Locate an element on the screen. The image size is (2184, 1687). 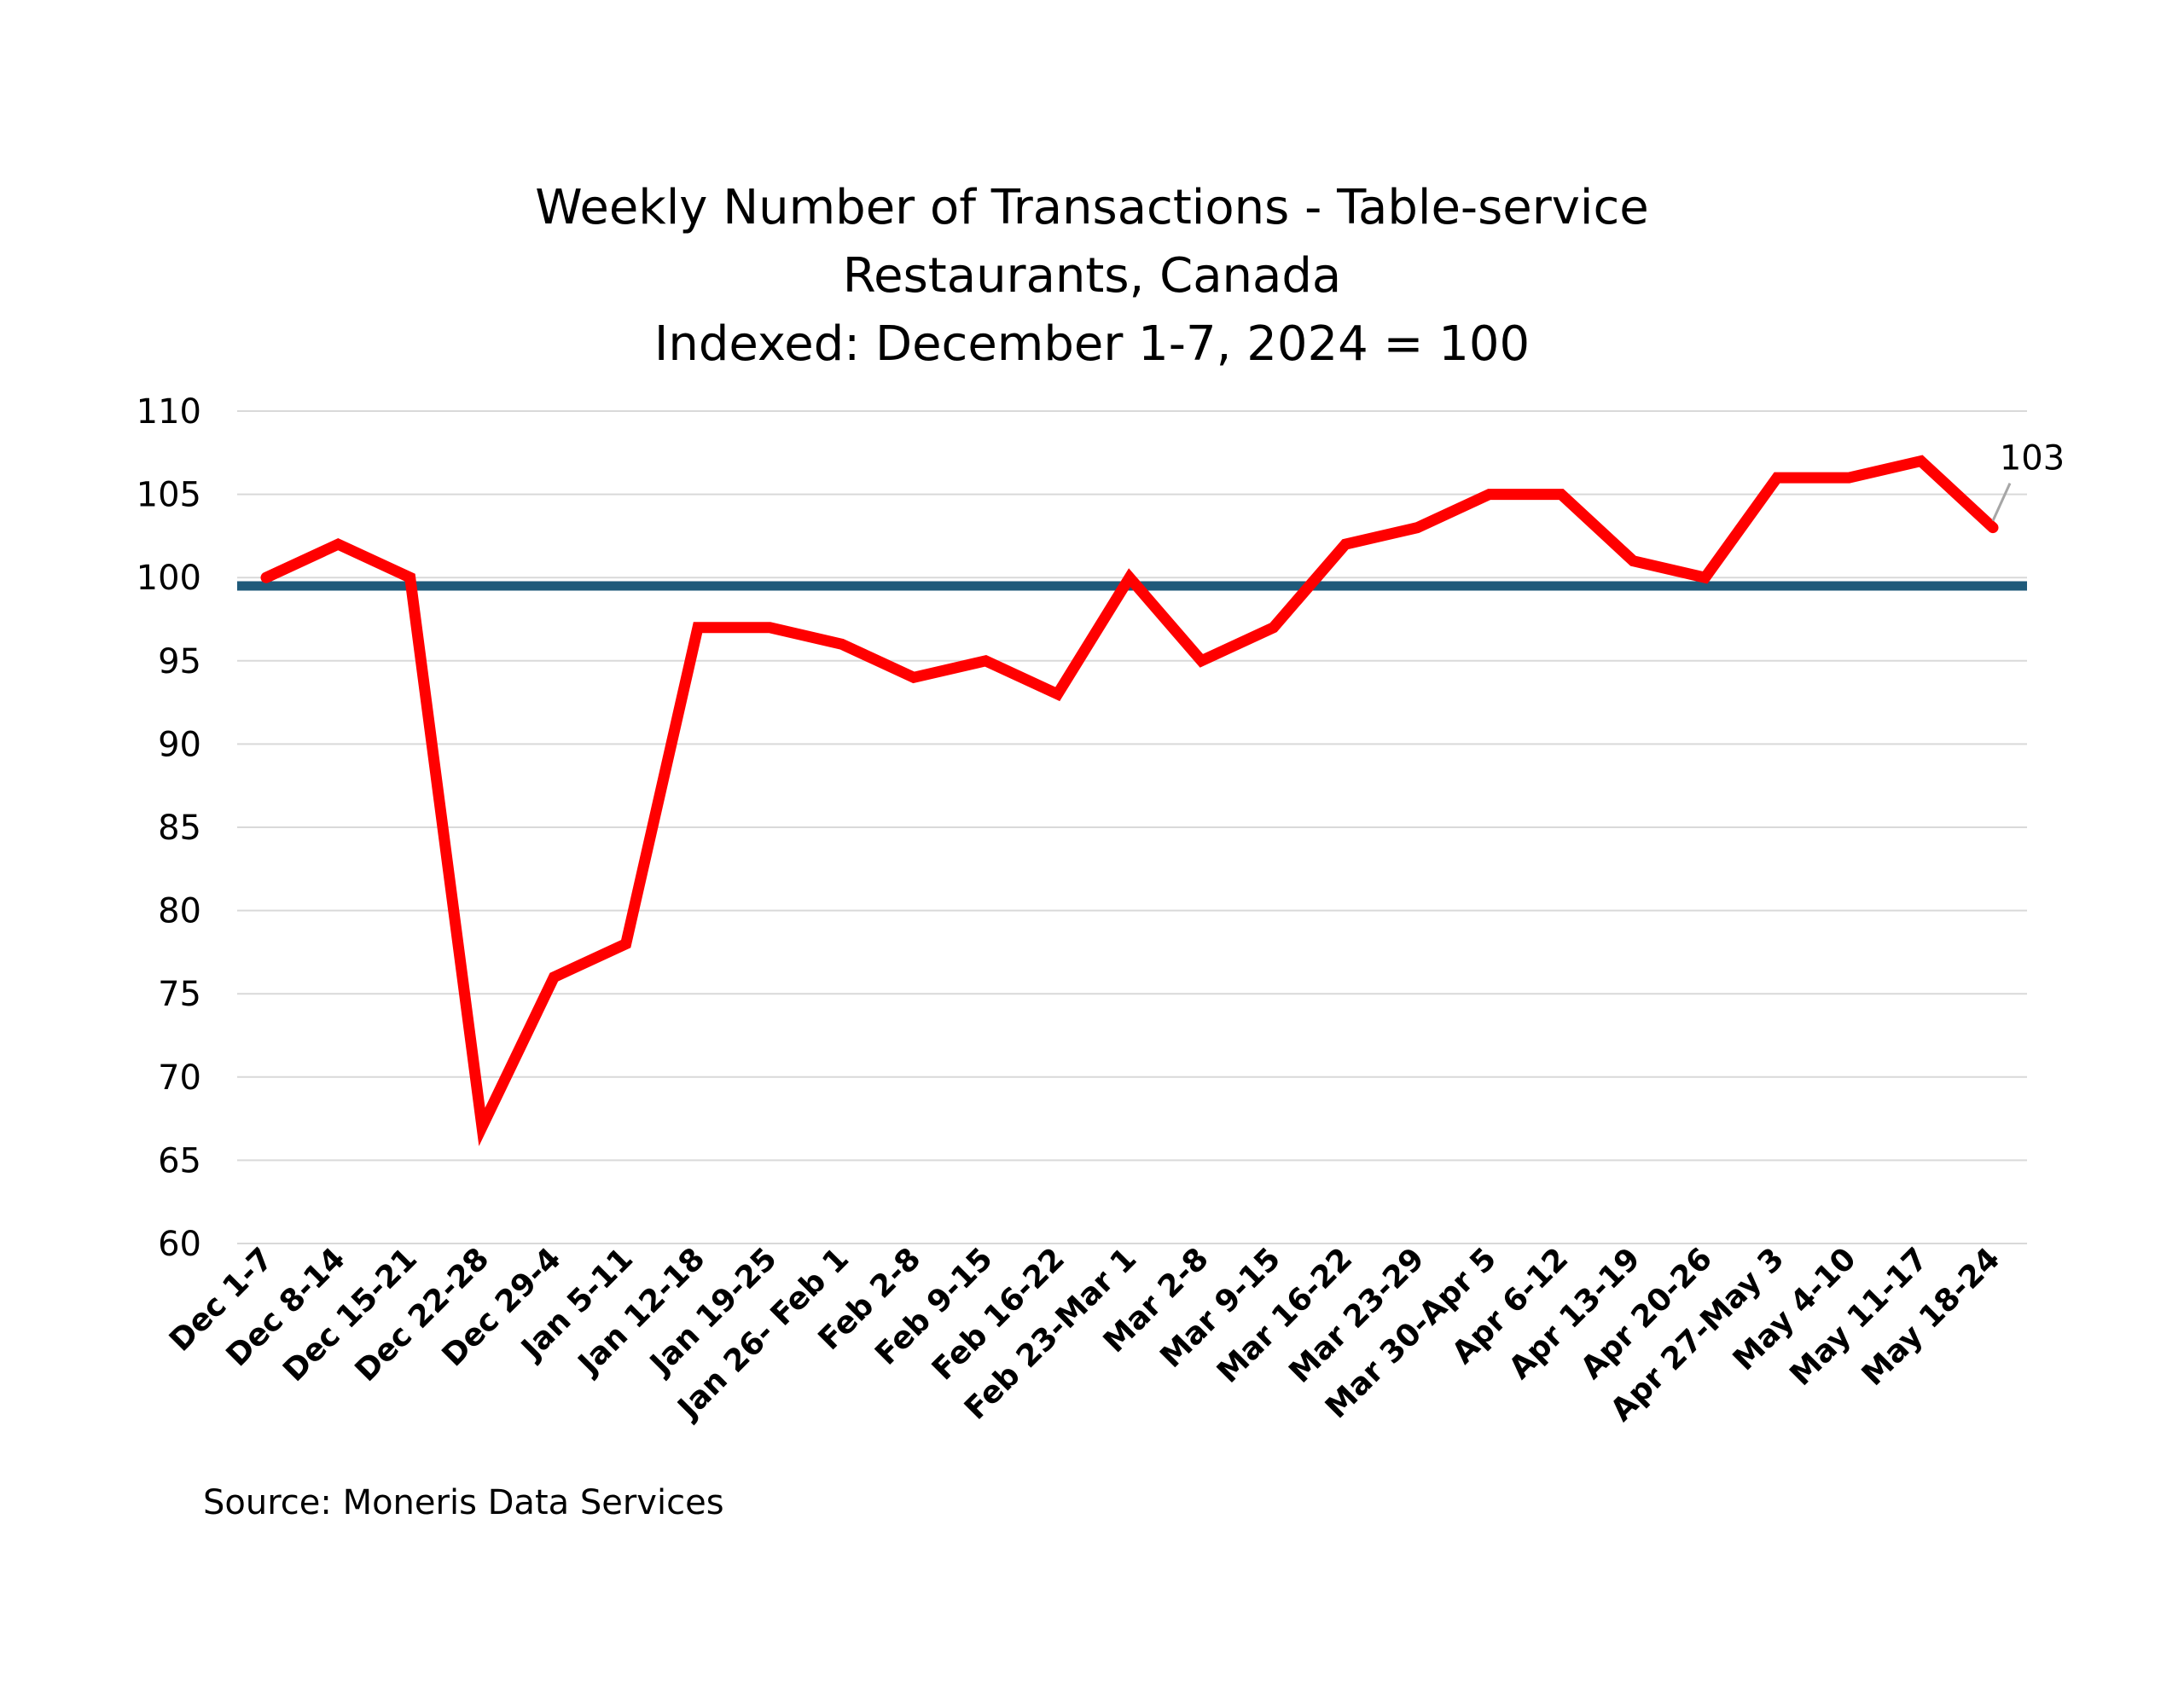
y-tick-label: 105 is located at coordinates (168, 496).